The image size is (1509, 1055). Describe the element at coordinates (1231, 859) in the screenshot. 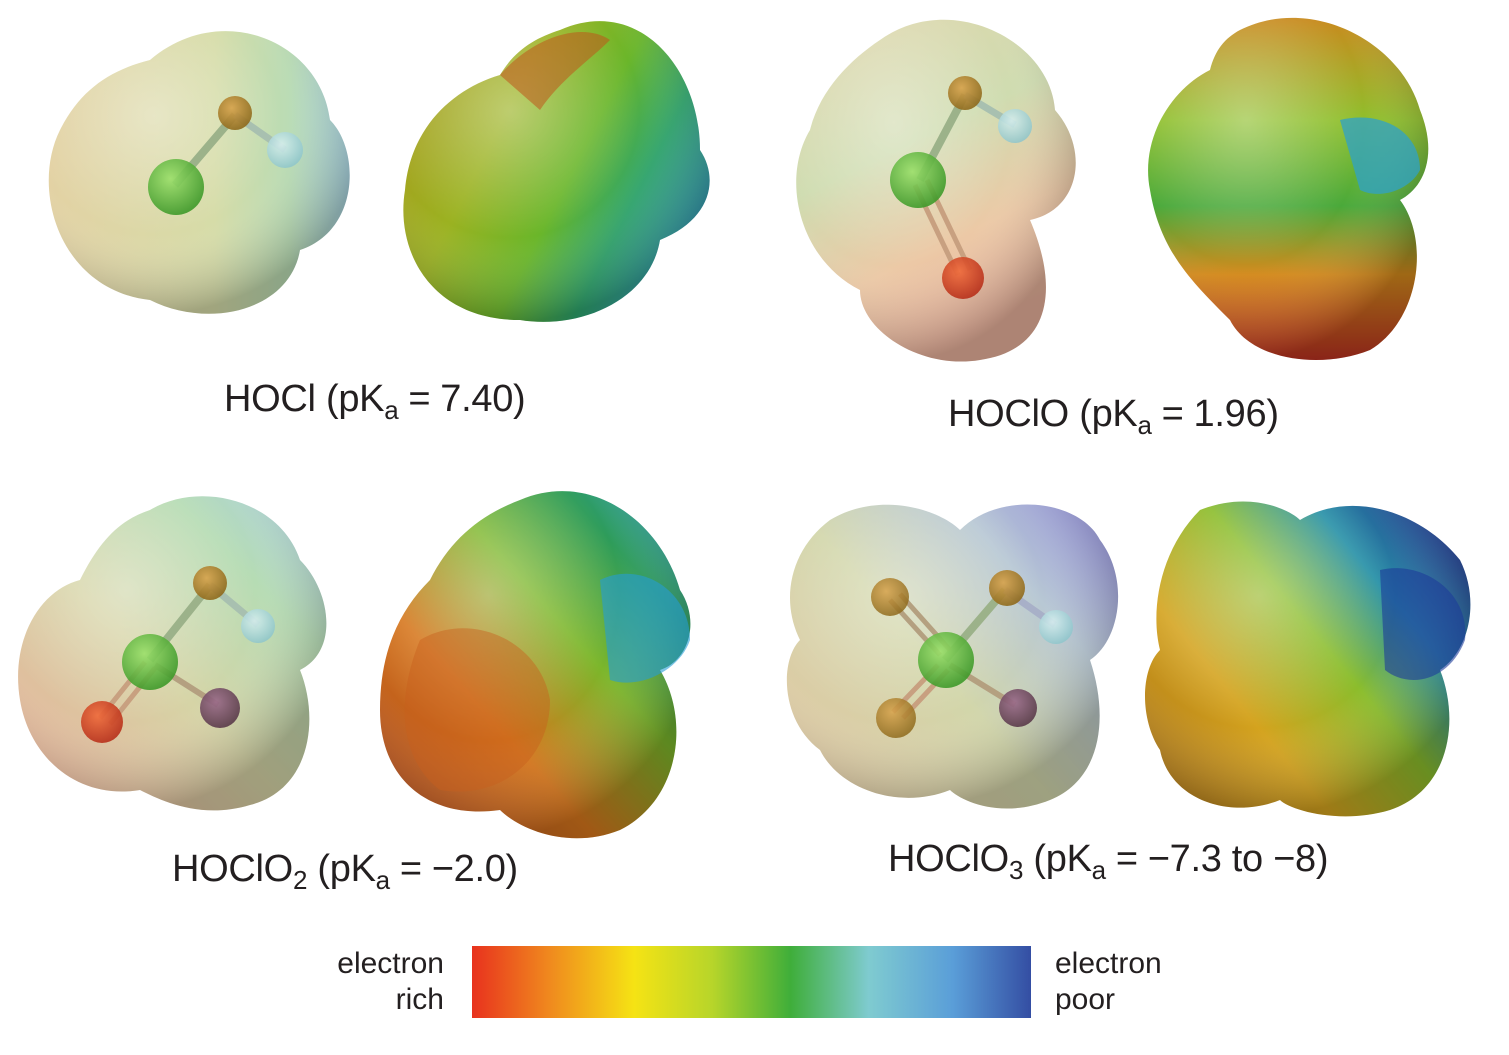

I see `pka-value: −7.3 to −8` at that location.